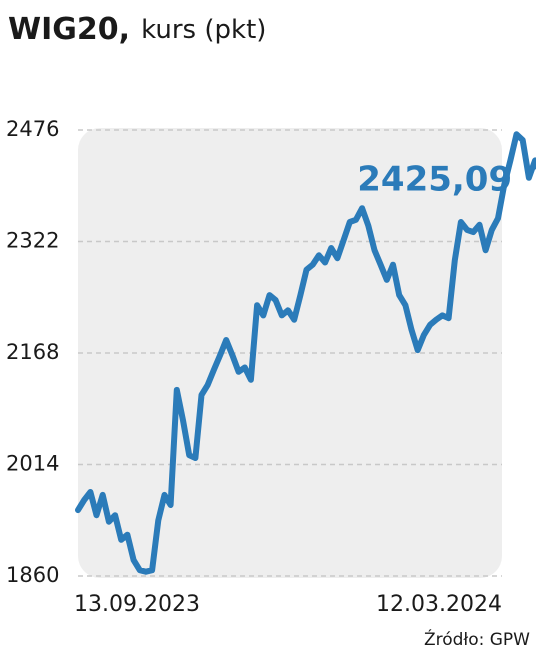  I want to click on value-label: 2425,09, so click(434, 179).